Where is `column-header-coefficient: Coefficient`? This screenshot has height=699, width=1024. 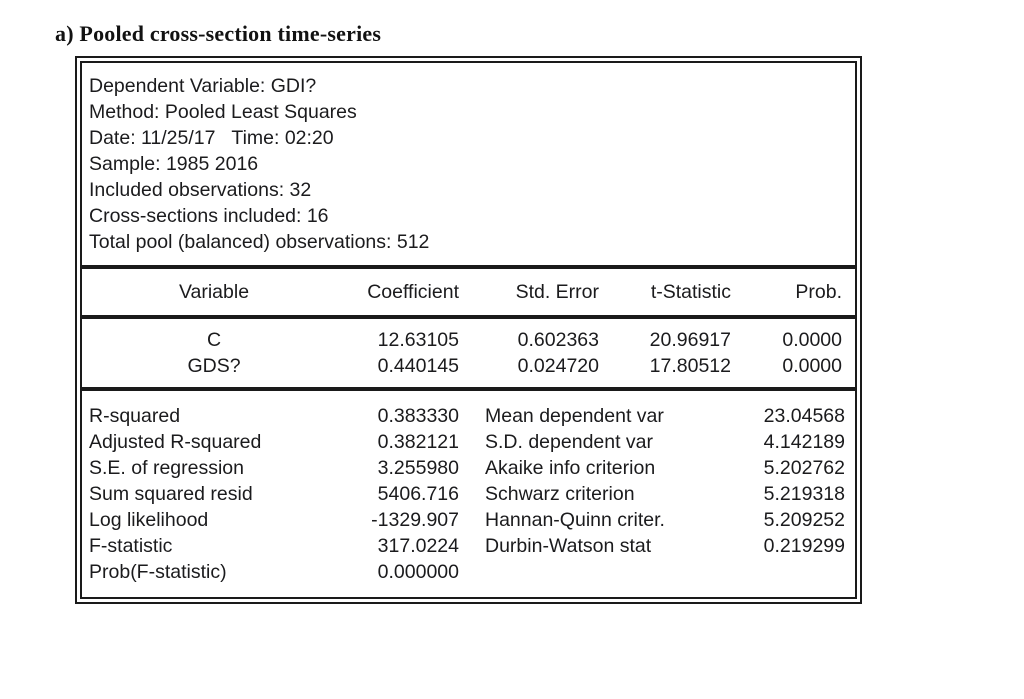
column-header-coefficient: Coefficient is located at coordinates (413, 292).